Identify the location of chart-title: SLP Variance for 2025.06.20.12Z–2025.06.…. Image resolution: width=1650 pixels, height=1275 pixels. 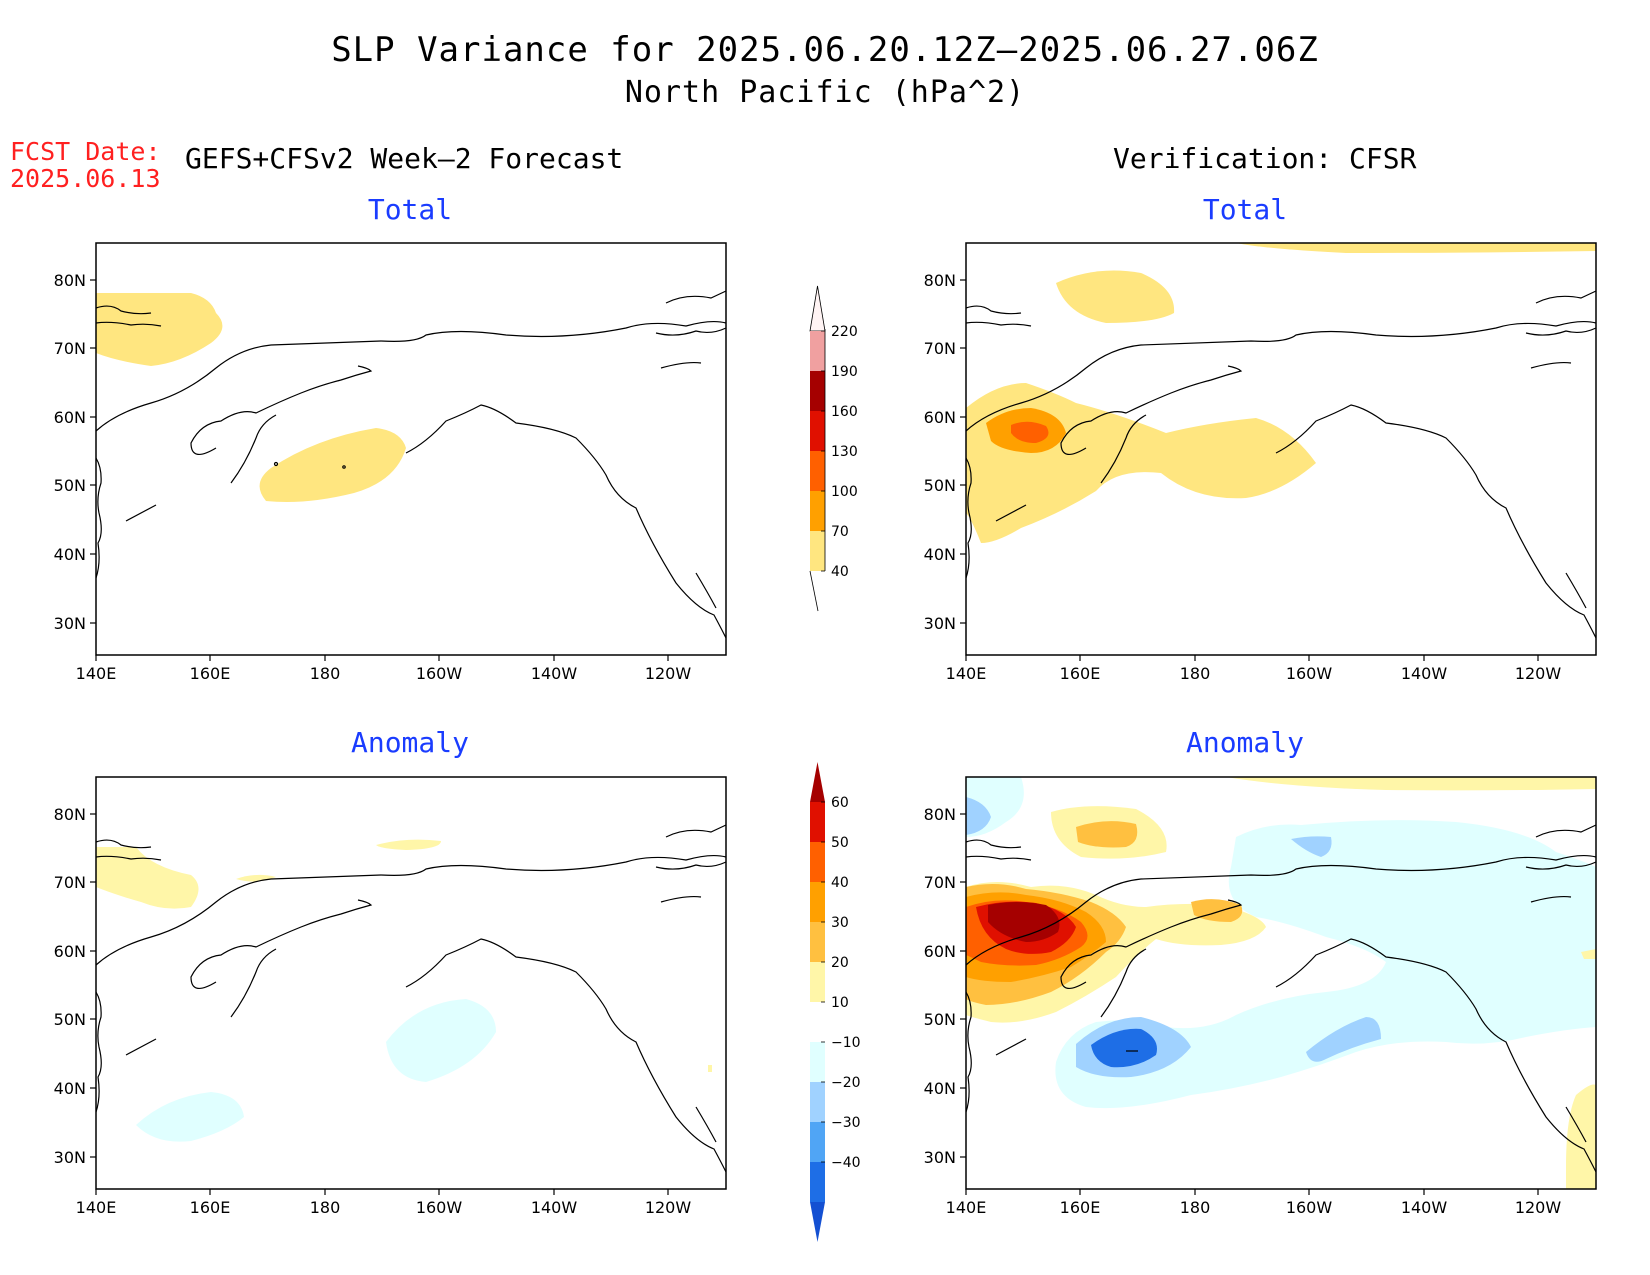
(825, 50).